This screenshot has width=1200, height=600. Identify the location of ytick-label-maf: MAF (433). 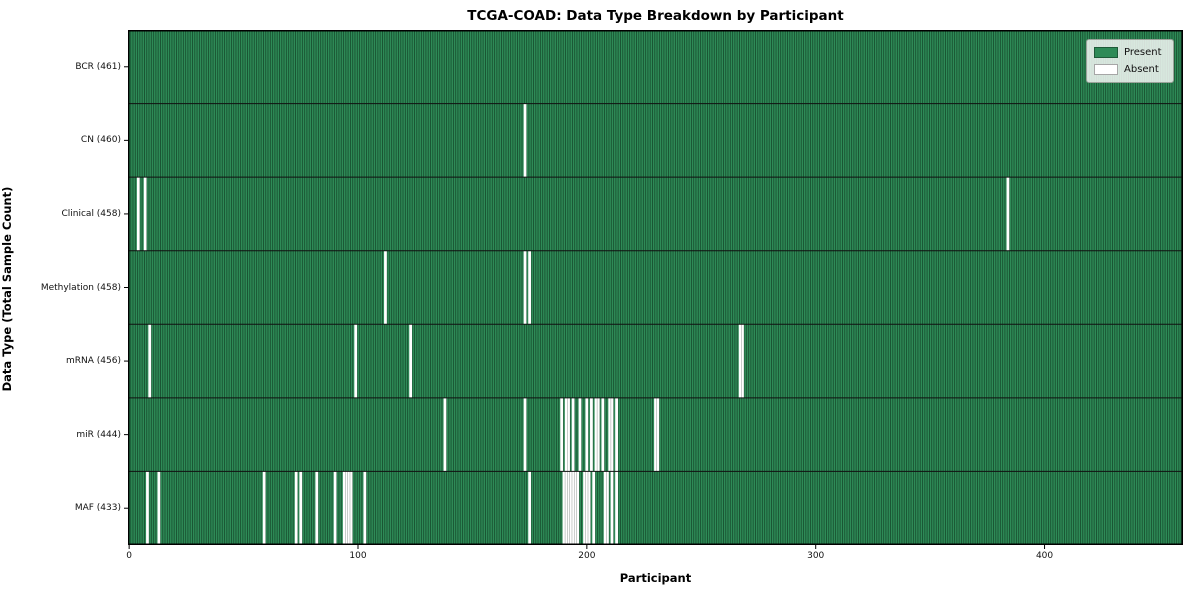
(97, 508).